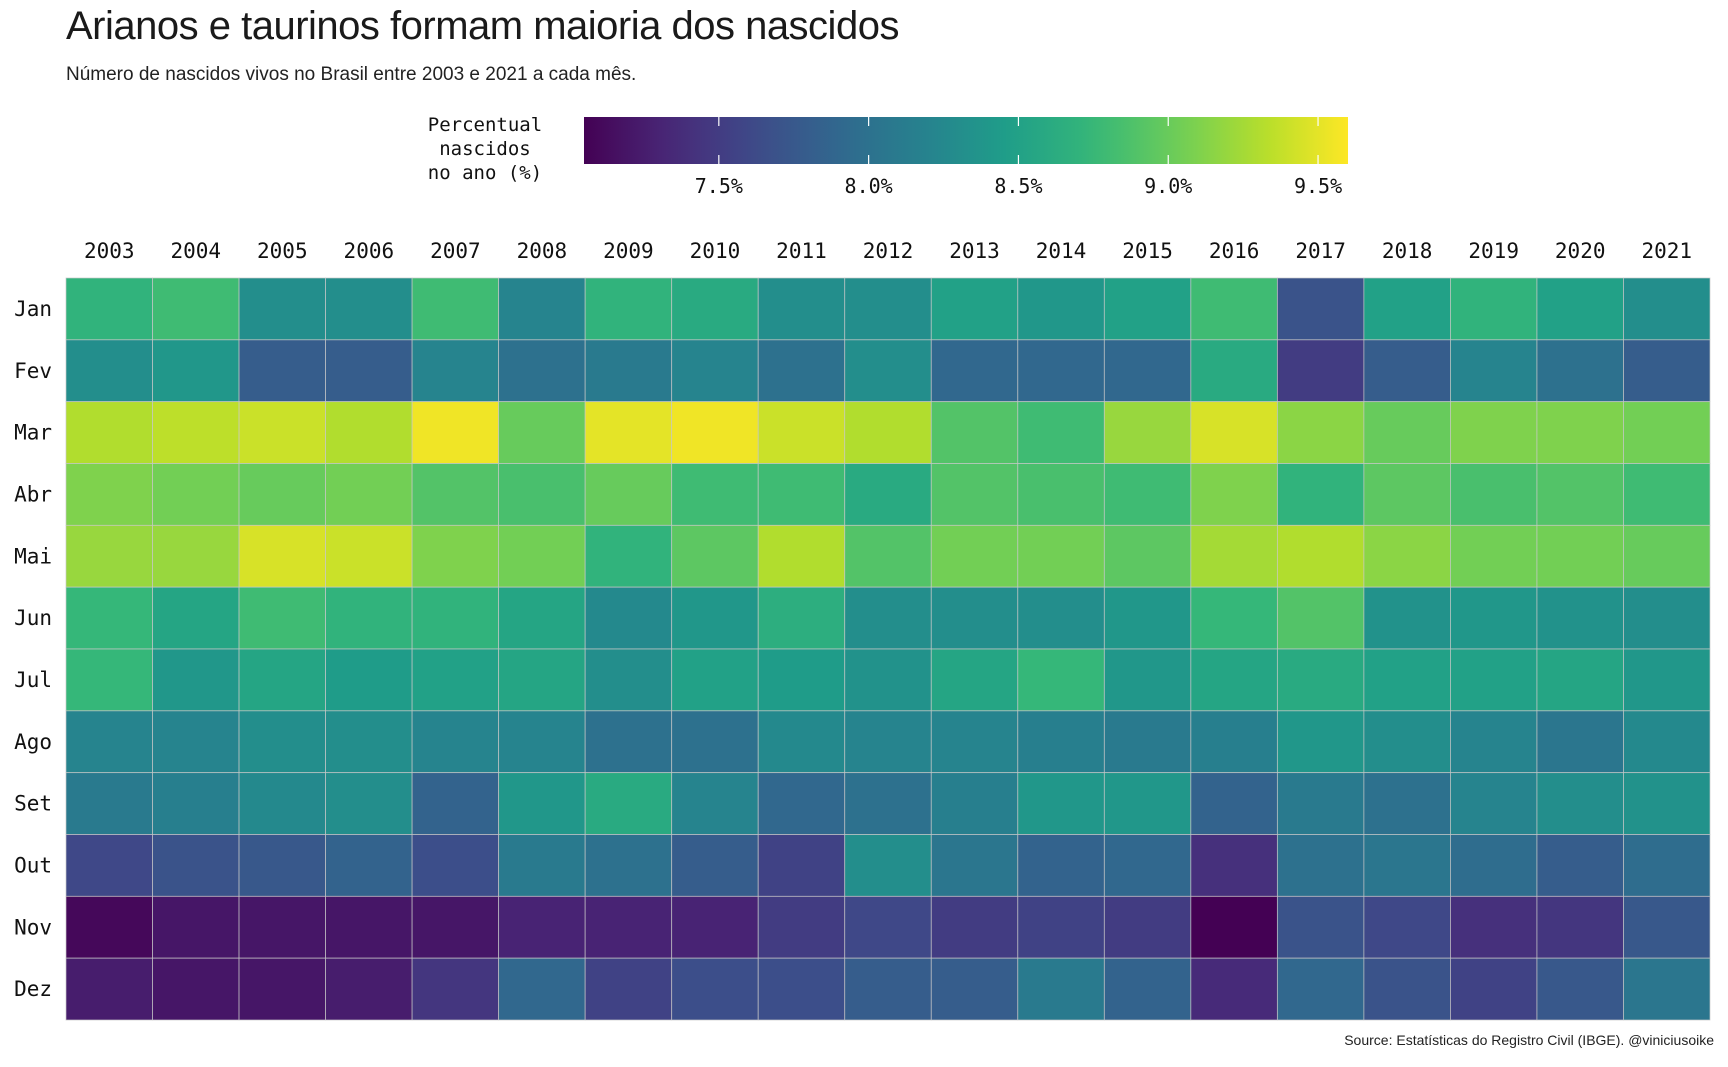  I want to click on heatmap-cell-ago-2008, so click(542, 742).